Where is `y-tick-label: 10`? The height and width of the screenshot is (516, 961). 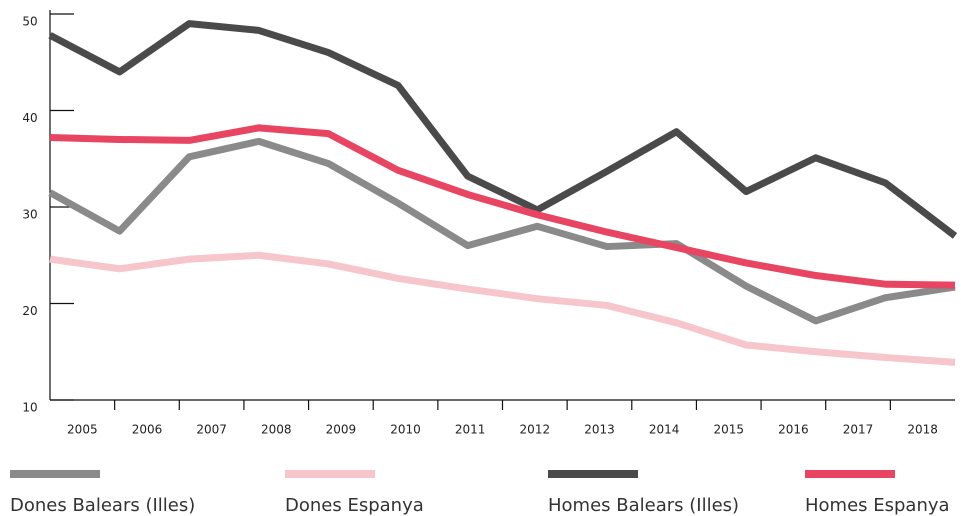 y-tick-label: 10 is located at coordinates (29, 408).